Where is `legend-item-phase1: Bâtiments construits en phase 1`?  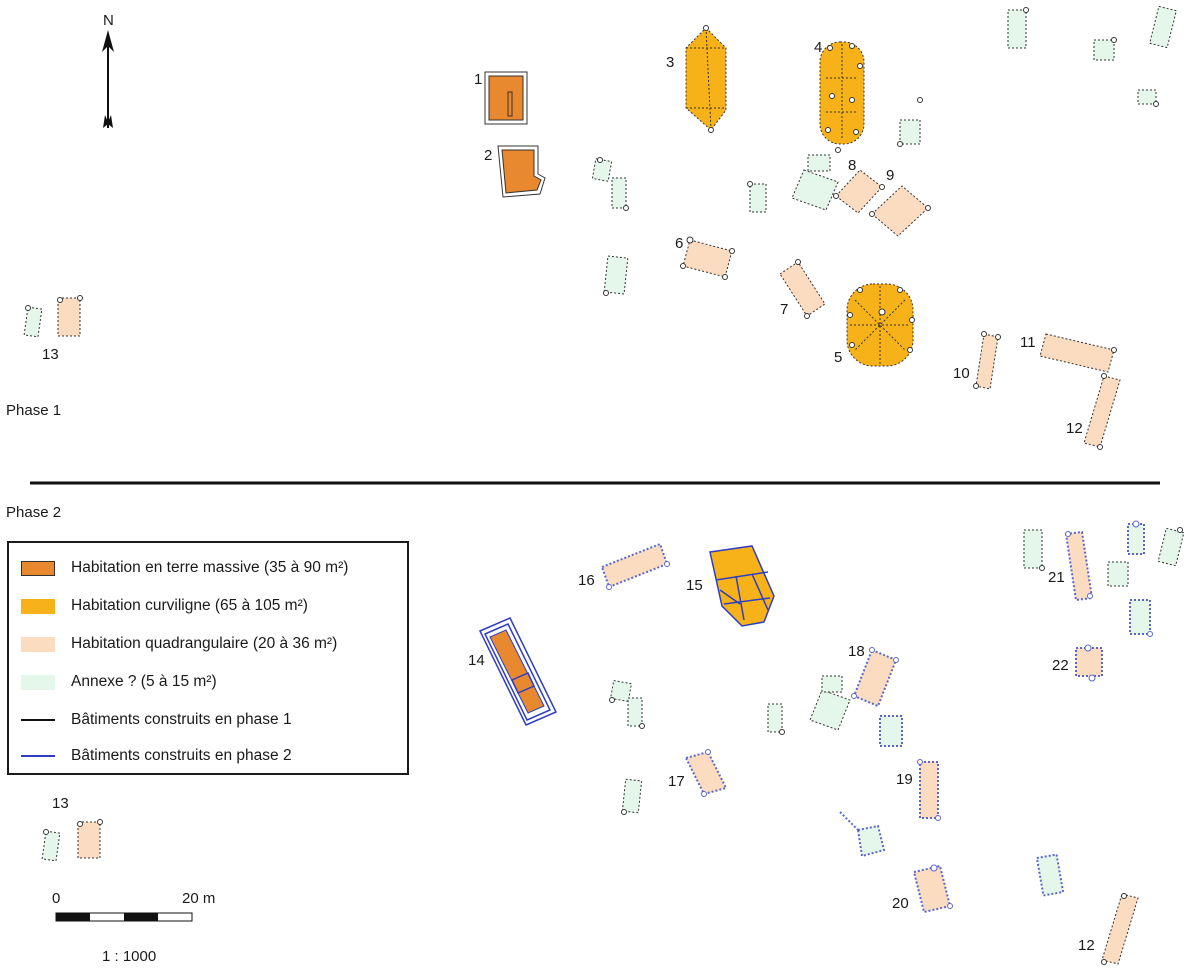 legend-item-phase1: Bâtiments construits en phase 1 is located at coordinates (156, 720).